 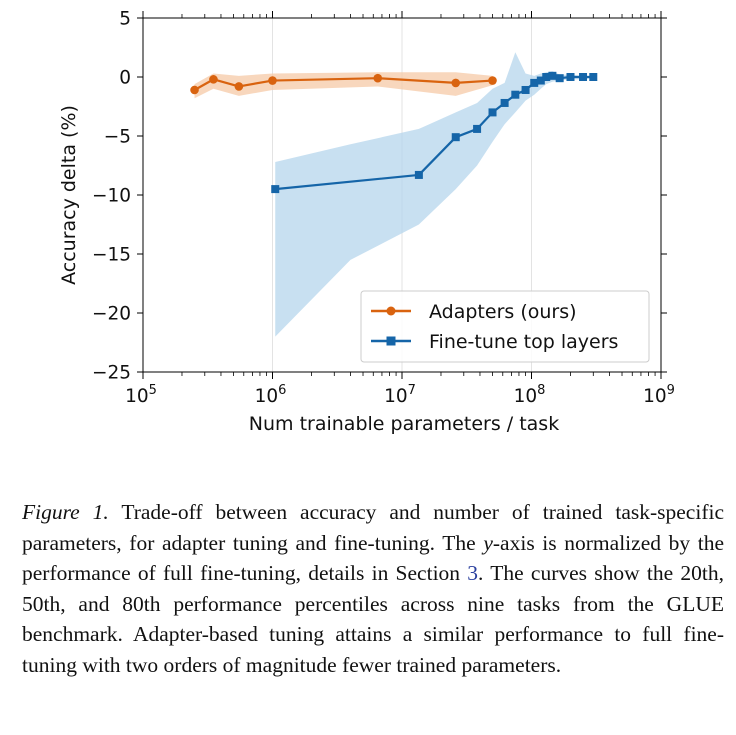 What do you see at coordinates (69, 195) in the screenshot?
I see `y-axis-label: Accuracy delta (%)` at bounding box center [69, 195].